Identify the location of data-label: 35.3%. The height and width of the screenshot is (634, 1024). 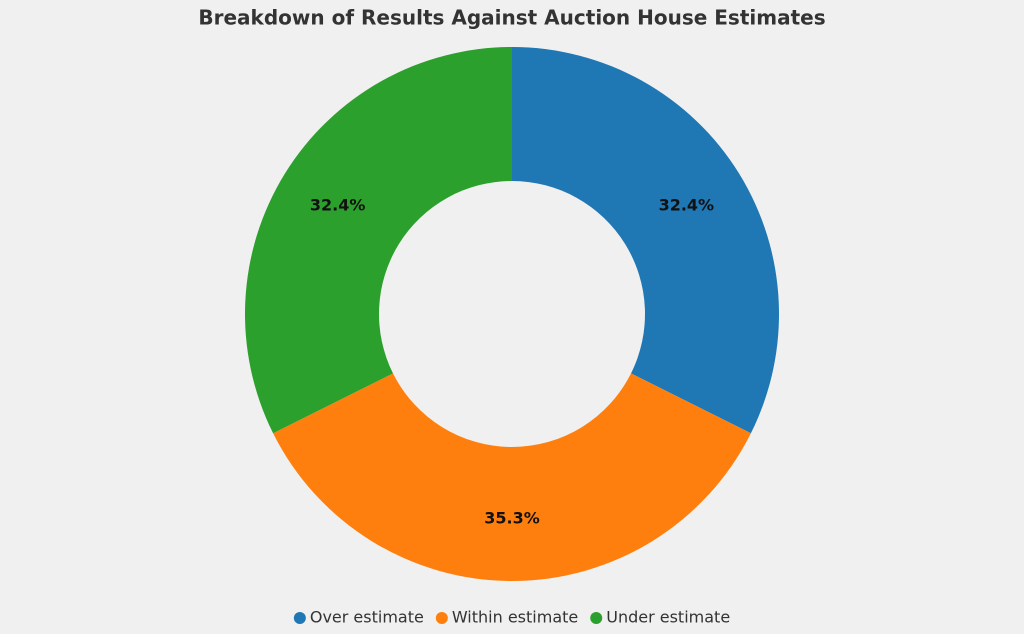
(512, 518).